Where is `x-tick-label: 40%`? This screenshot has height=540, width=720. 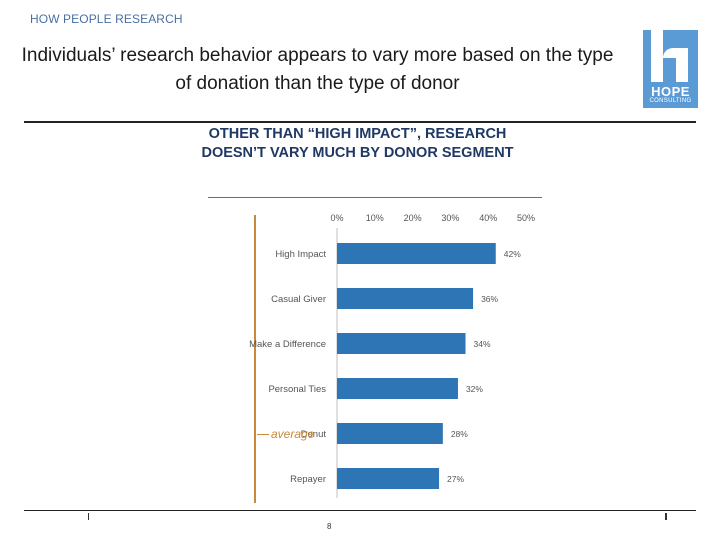
x-tick-label: 40% is located at coordinates (488, 218).